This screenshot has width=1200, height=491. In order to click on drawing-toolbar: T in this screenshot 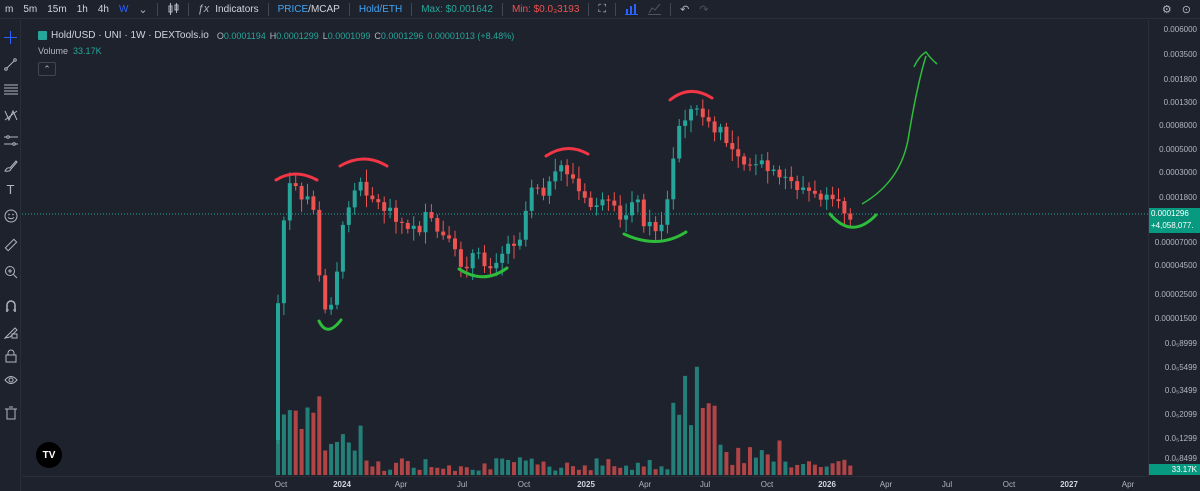, I will do `click(10, 255)`.